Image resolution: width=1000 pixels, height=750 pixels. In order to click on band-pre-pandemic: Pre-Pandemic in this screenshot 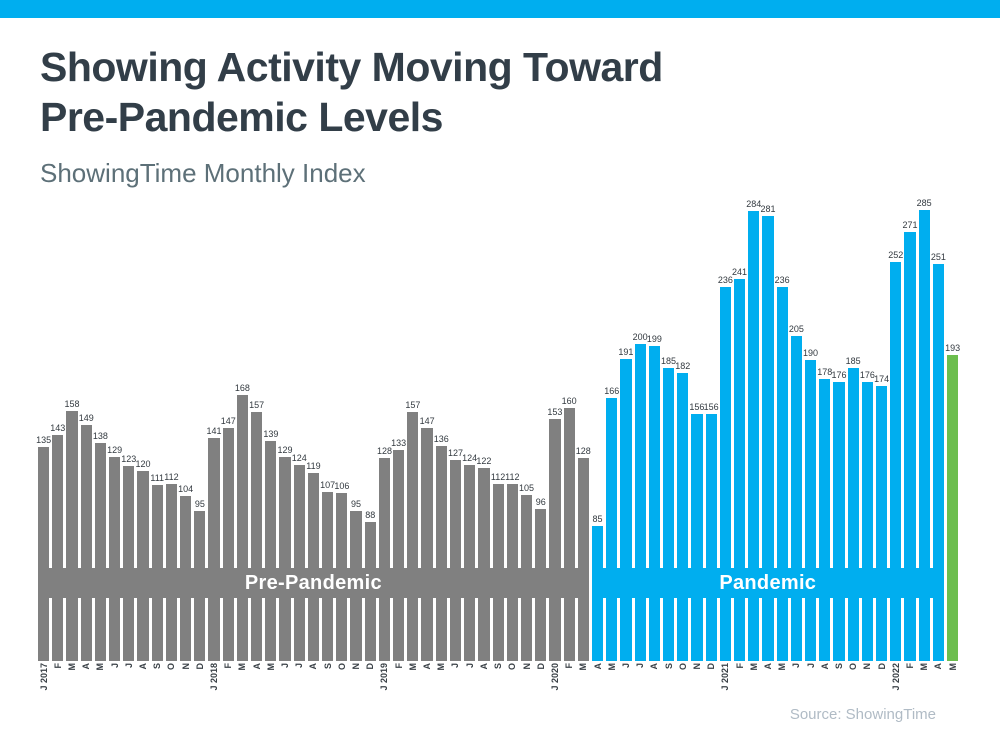, I will do `click(313, 583)`.